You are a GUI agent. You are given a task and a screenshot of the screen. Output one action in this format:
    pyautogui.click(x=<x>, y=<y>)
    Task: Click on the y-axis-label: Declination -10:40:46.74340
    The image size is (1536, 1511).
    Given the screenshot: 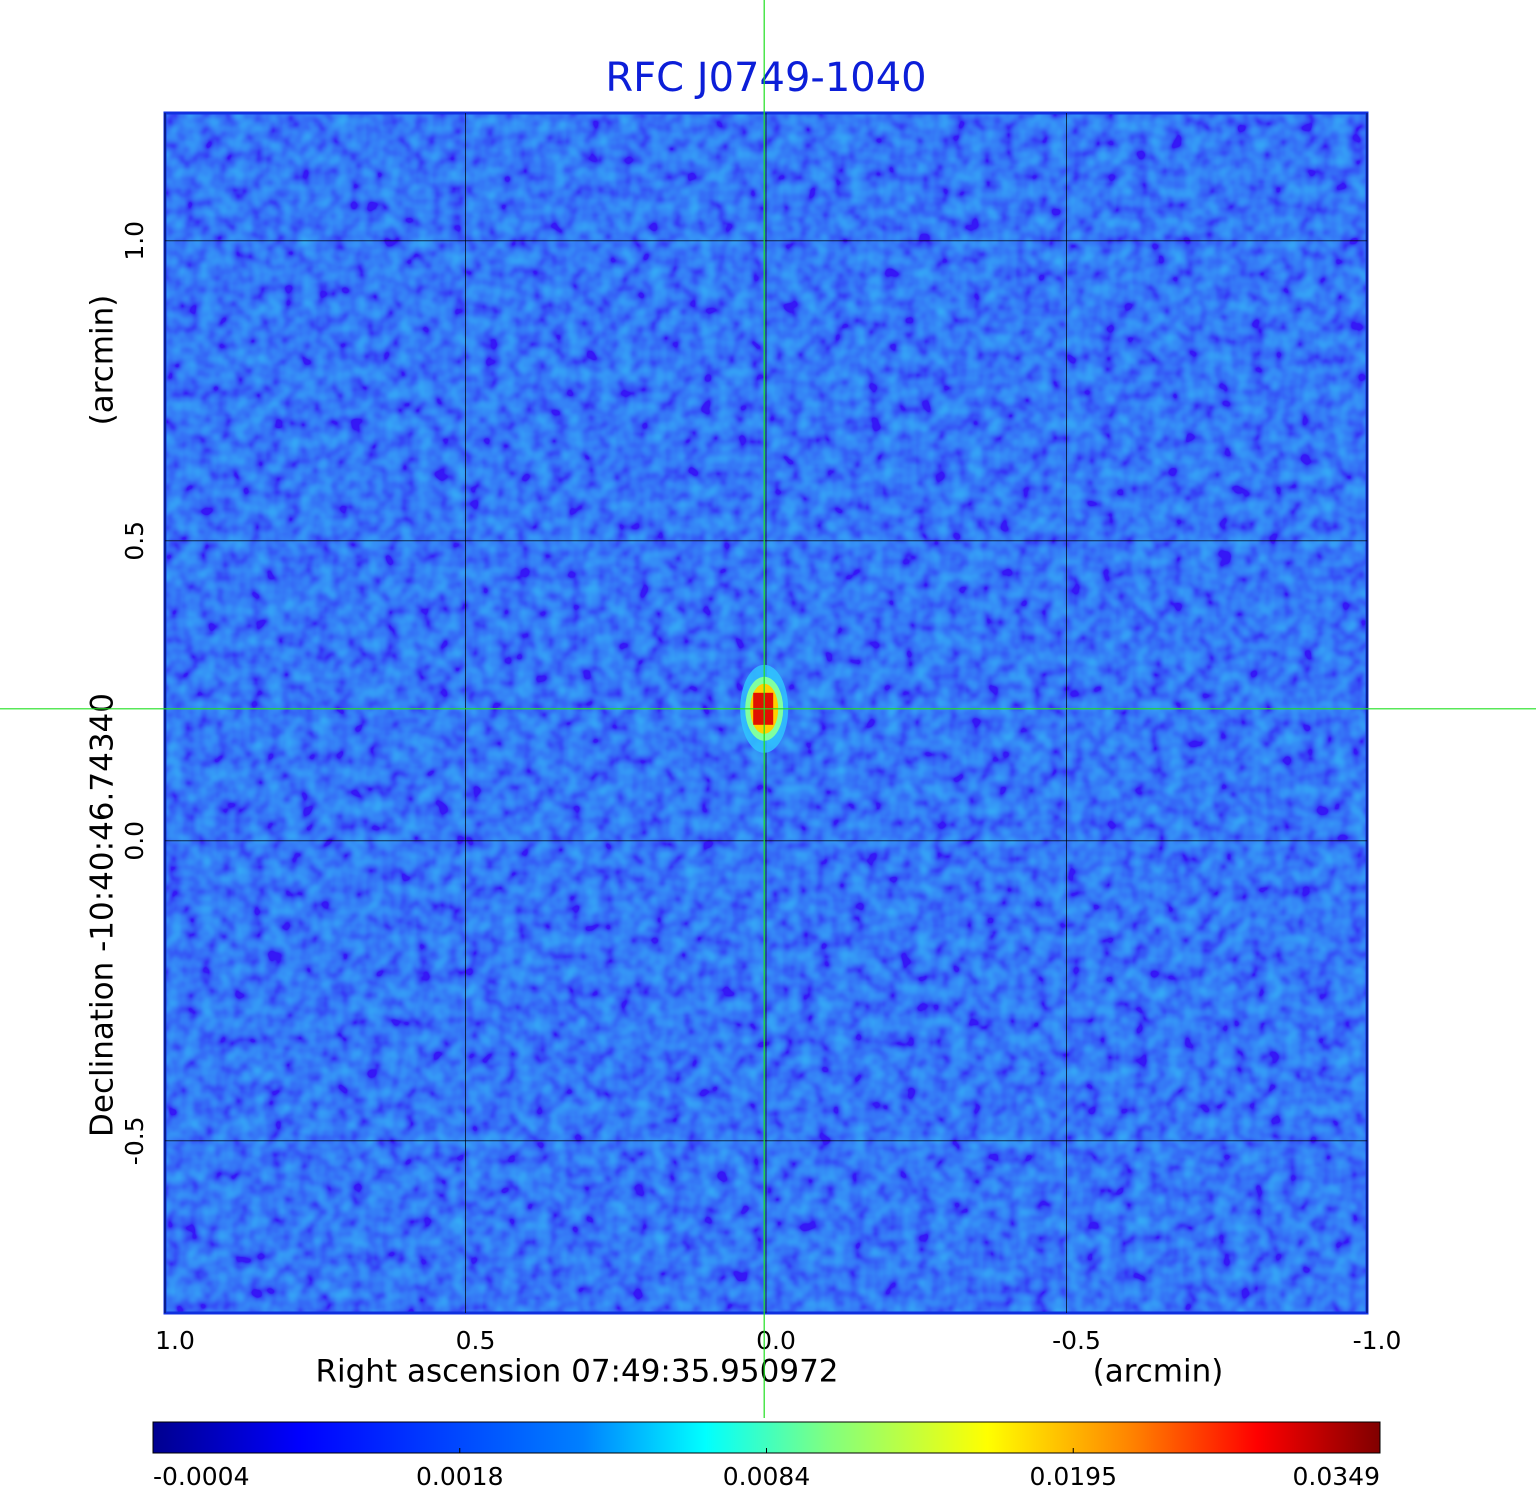 What is the action you would take?
    pyautogui.click(x=103, y=915)
    